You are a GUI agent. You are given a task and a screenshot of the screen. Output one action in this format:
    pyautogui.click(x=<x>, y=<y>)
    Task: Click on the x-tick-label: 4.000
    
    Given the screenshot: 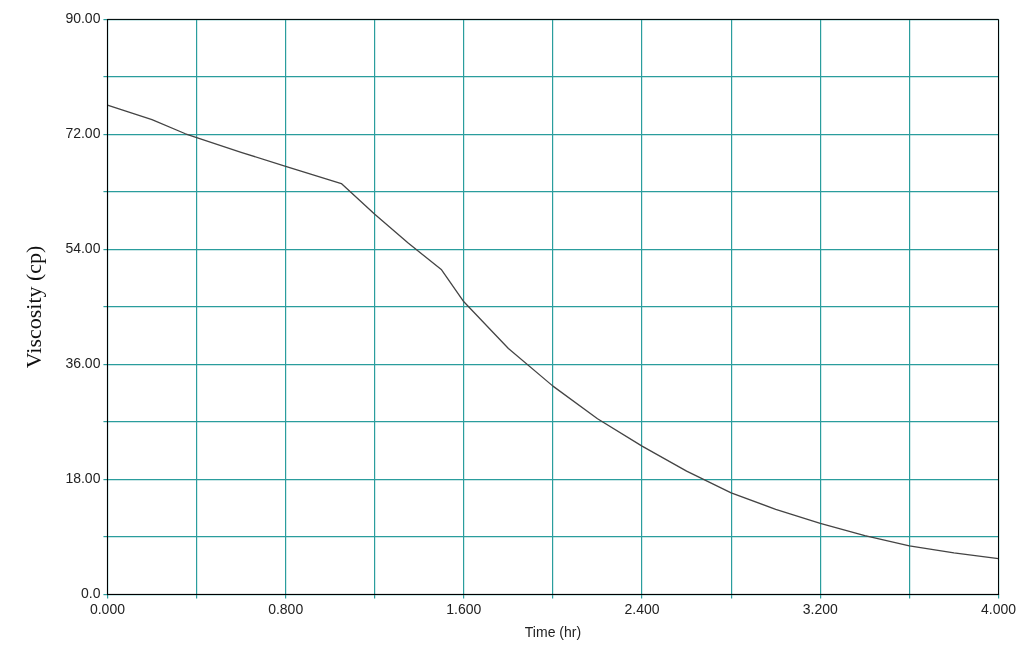 What is the action you would take?
    pyautogui.click(x=998, y=608)
    